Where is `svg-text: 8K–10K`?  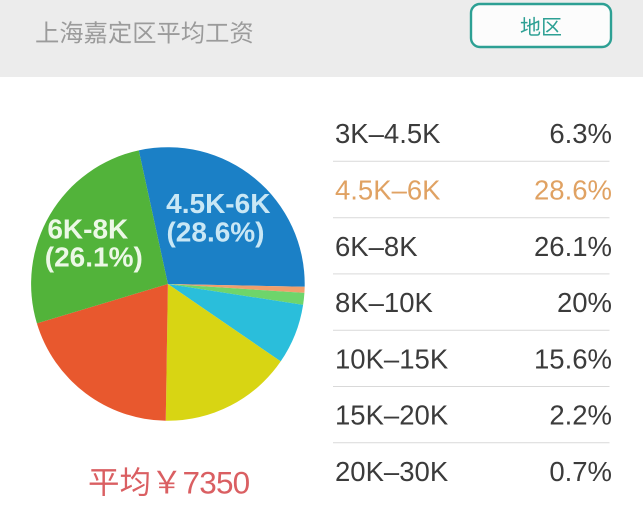 svg-text: 8K–10K is located at coordinates (384, 302).